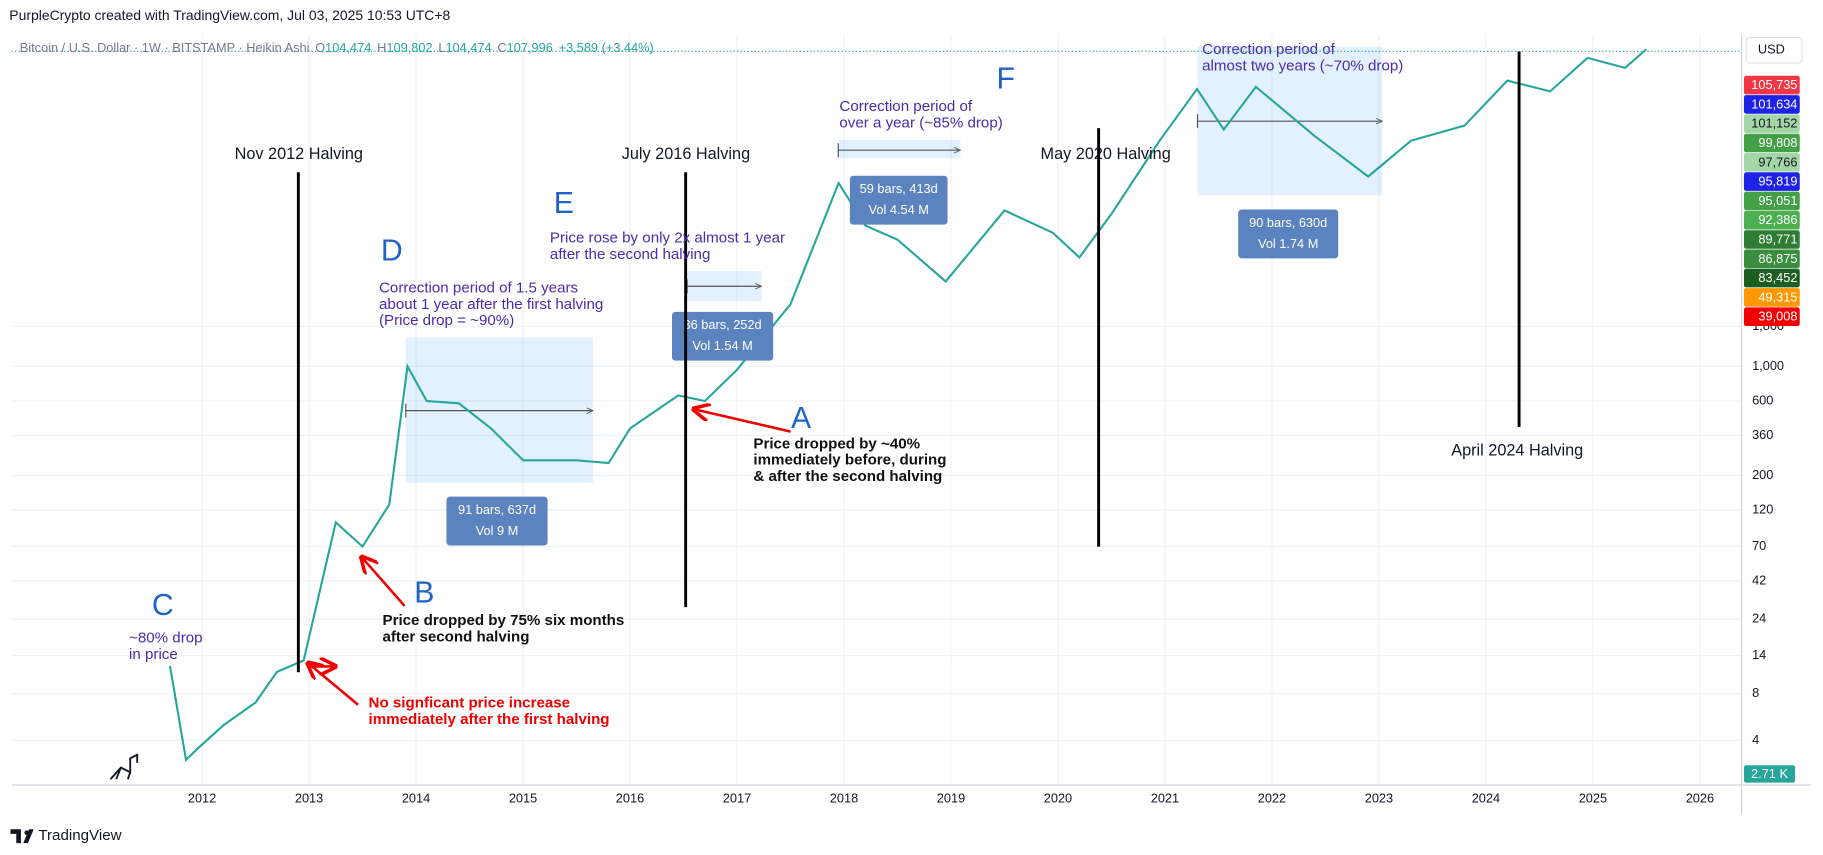 The image size is (1823, 855). What do you see at coordinates (497, 509) in the screenshot?
I see `measure-bars: 91 bars, 637d` at bounding box center [497, 509].